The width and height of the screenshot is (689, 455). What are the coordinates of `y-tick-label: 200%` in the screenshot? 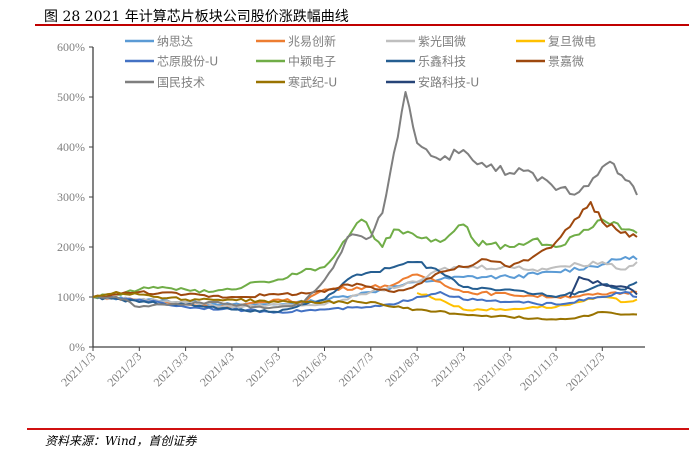 It's located at (71, 247).